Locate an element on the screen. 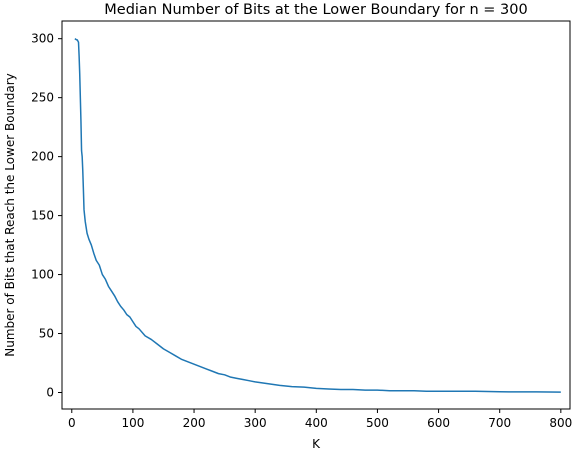  x-tick-label: 700 is located at coordinates (499, 423).